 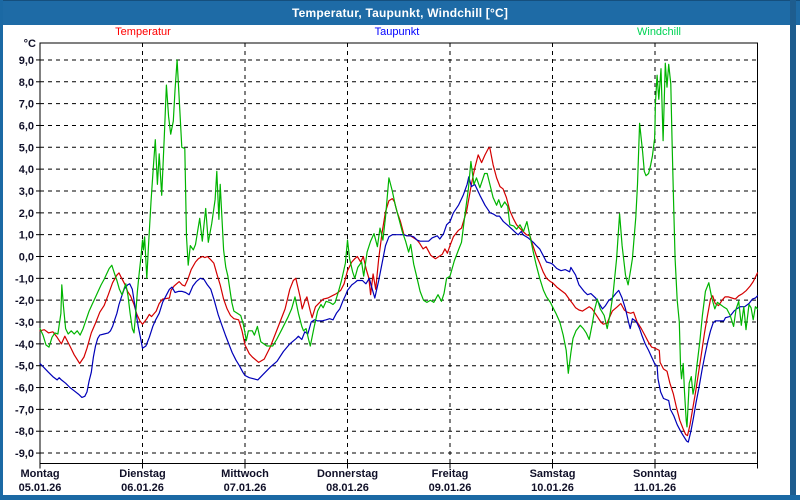 I want to click on ytick-label: 0,0, so click(x=26, y=258).